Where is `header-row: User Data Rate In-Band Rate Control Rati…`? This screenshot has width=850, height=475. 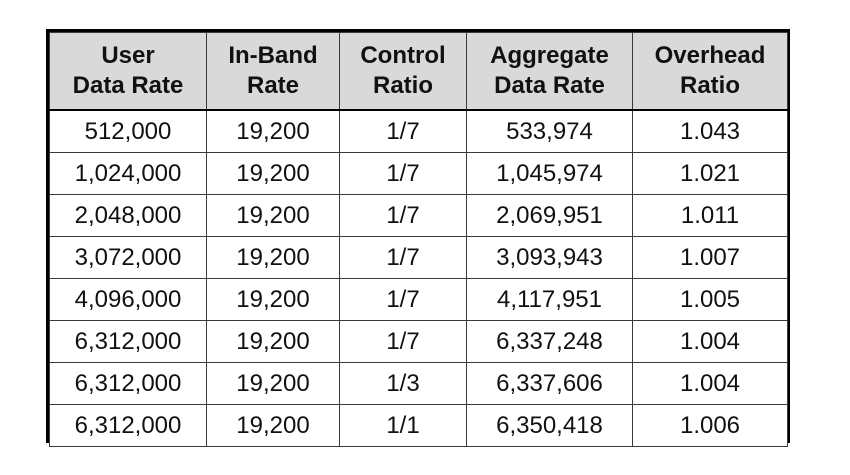 header-row: User Data Rate In-Band Rate Control Rati… is located at coordinates (418, 71).